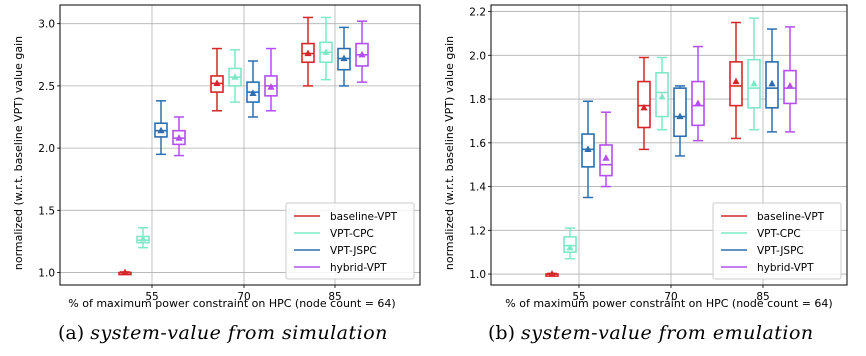  Describe the element at coordinates (477, 188) in the screenshot. I see `y-tick-label: 1.4` at that location.